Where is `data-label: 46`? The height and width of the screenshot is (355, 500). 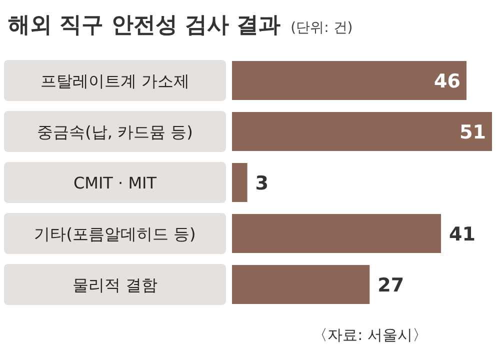 data-label: 46 is located at coordinates (447, 81).